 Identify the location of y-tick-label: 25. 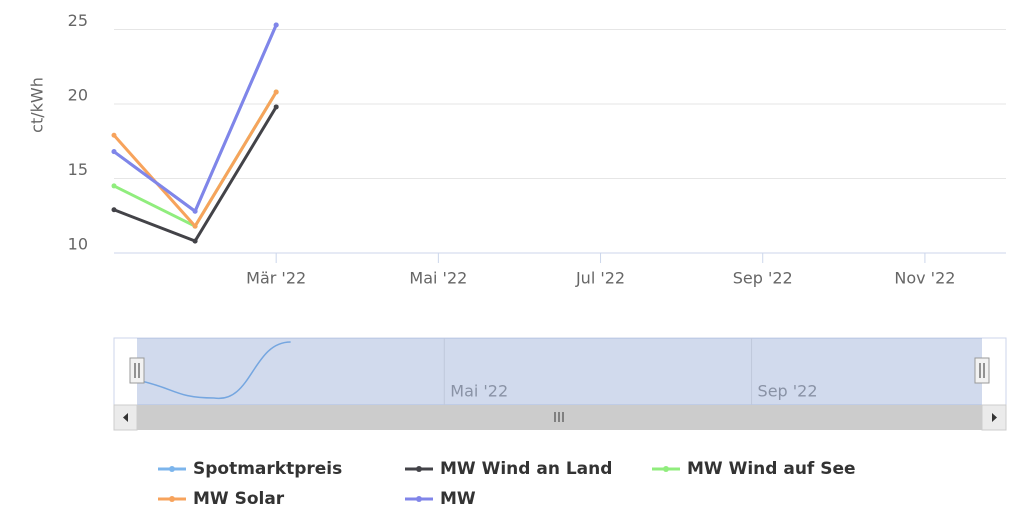
(78, 20).